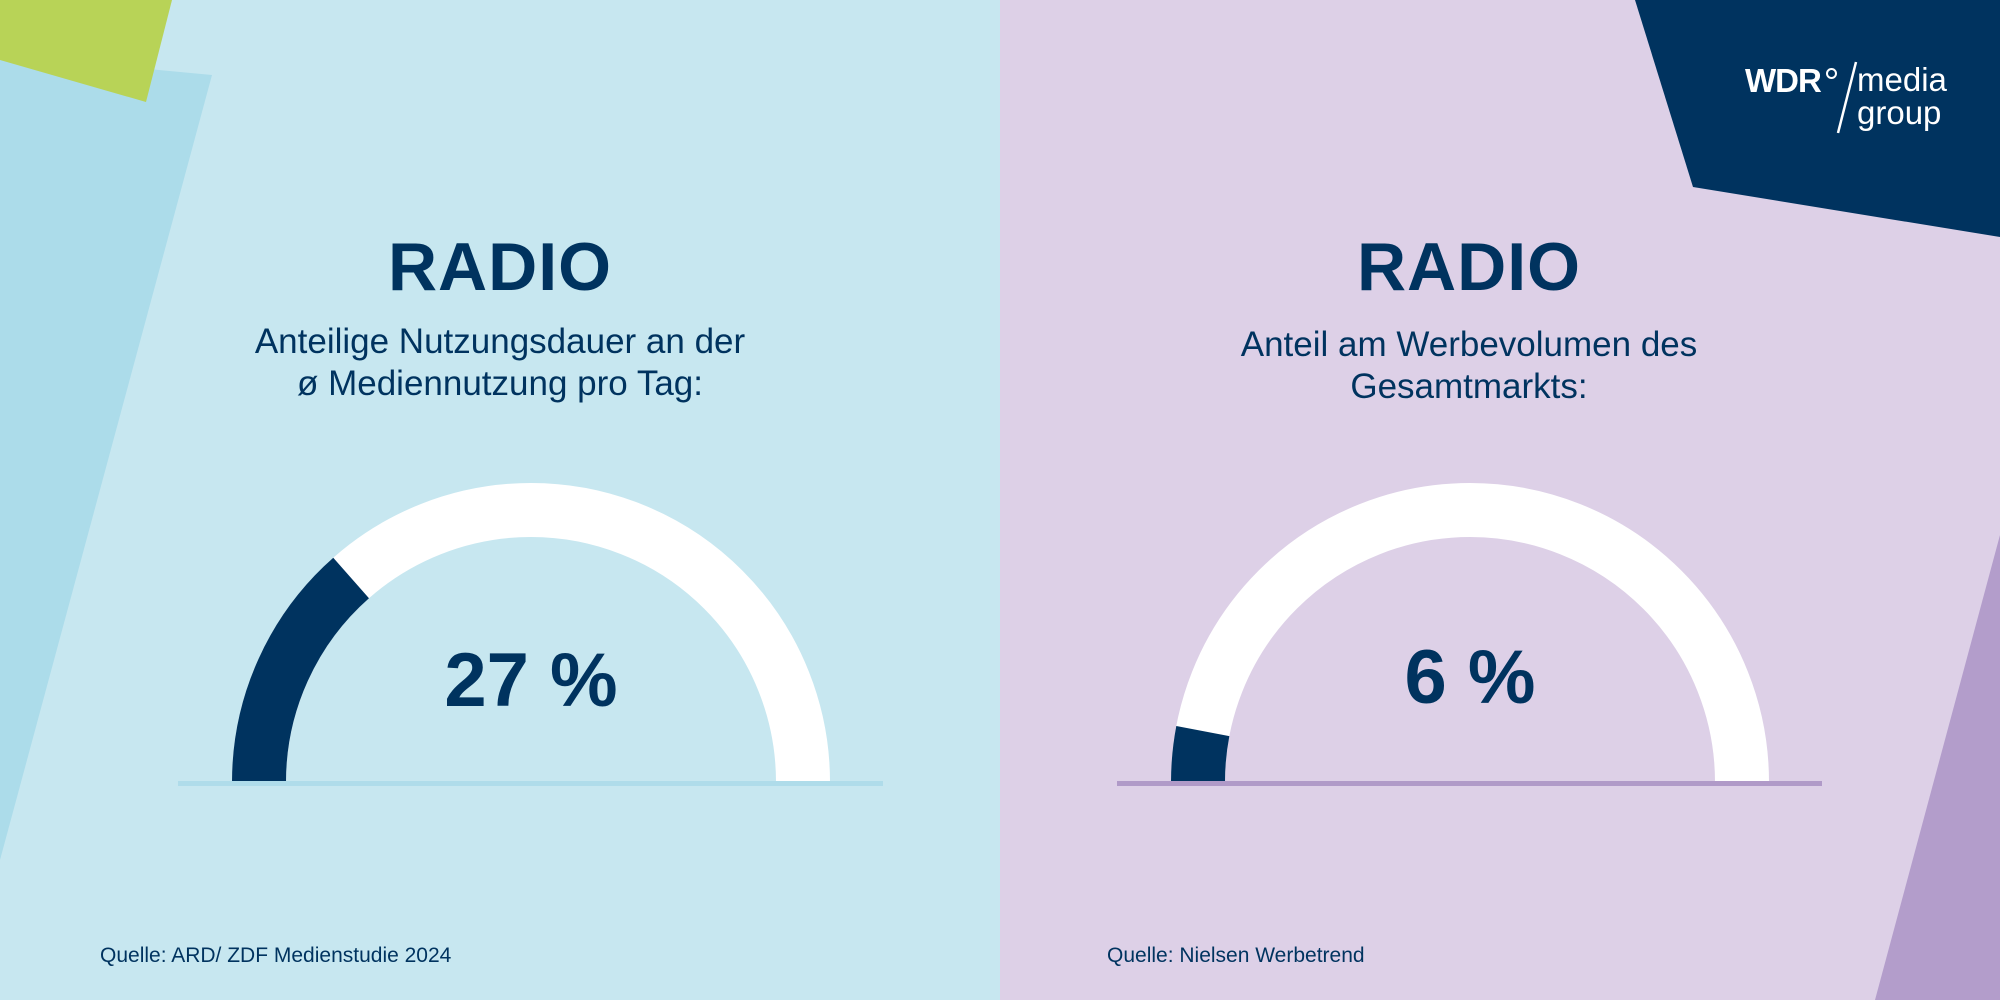 The image size is (2000, 1000). I want to click on logo-backdrop-shape, so click(1817, 118).